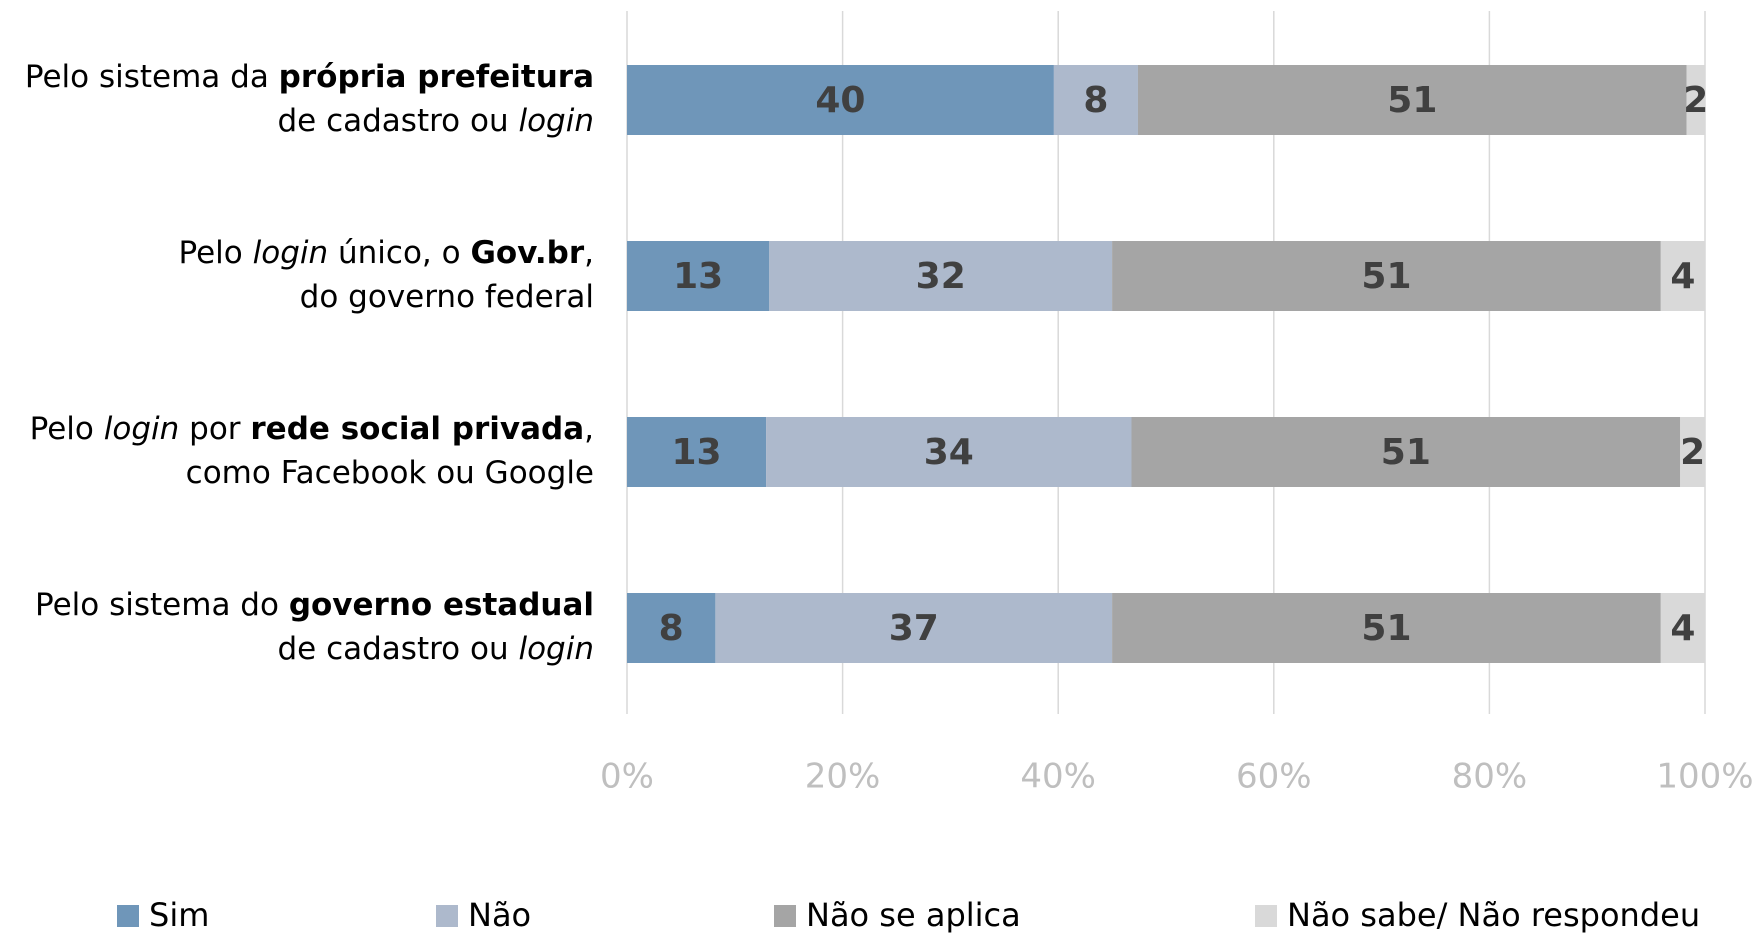 This screenshot has width=1763, height=937. What do you see at coordinates (152, 77) in the screenshot?
I see `category-label-part: Pelo sistema da` at bounding box center [152, 77].